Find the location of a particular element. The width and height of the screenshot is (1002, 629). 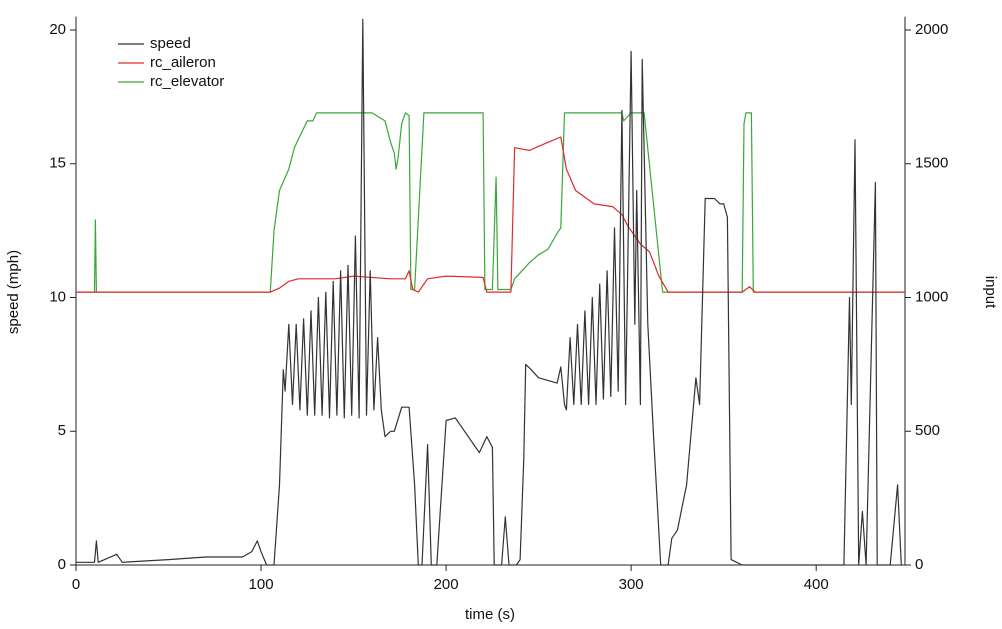

y2-tick-label: 500 is located at coordinates (927, 430).